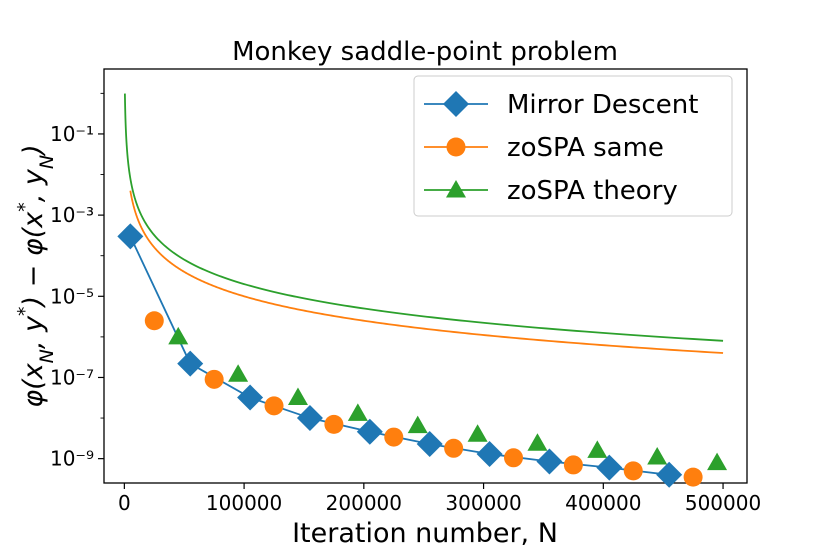 This screenshot has height=554, width=830. I want to click on y-axis-label-part: ), so click(33, 150).